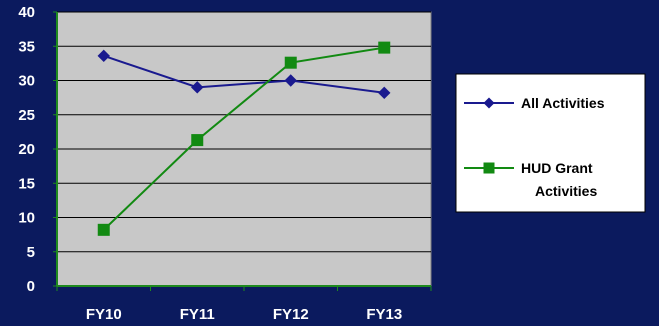 The image size is (659, 326). I want to click on x-tick-label: FY12, so click(291, 314).